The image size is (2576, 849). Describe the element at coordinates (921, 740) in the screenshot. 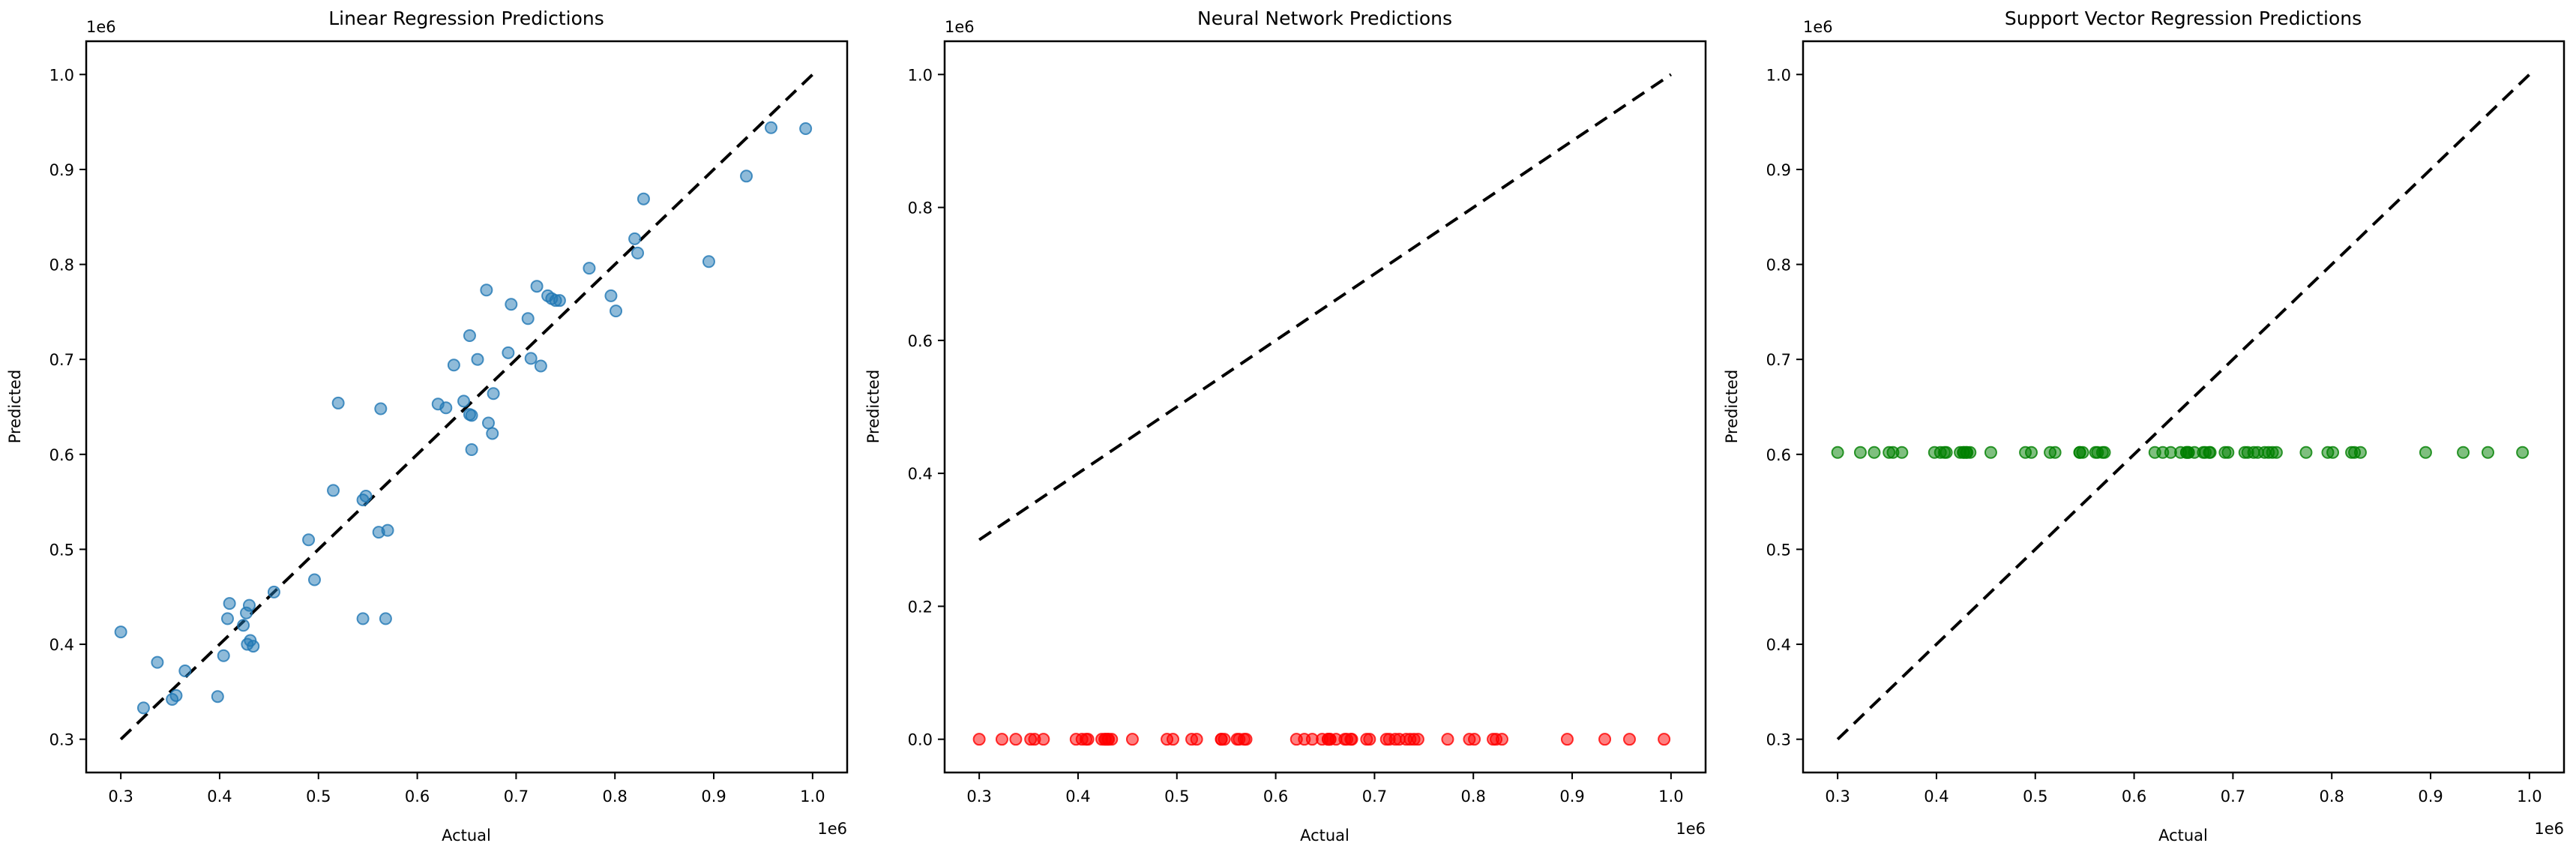

I see `y-tick-label: 0.0` at that location.